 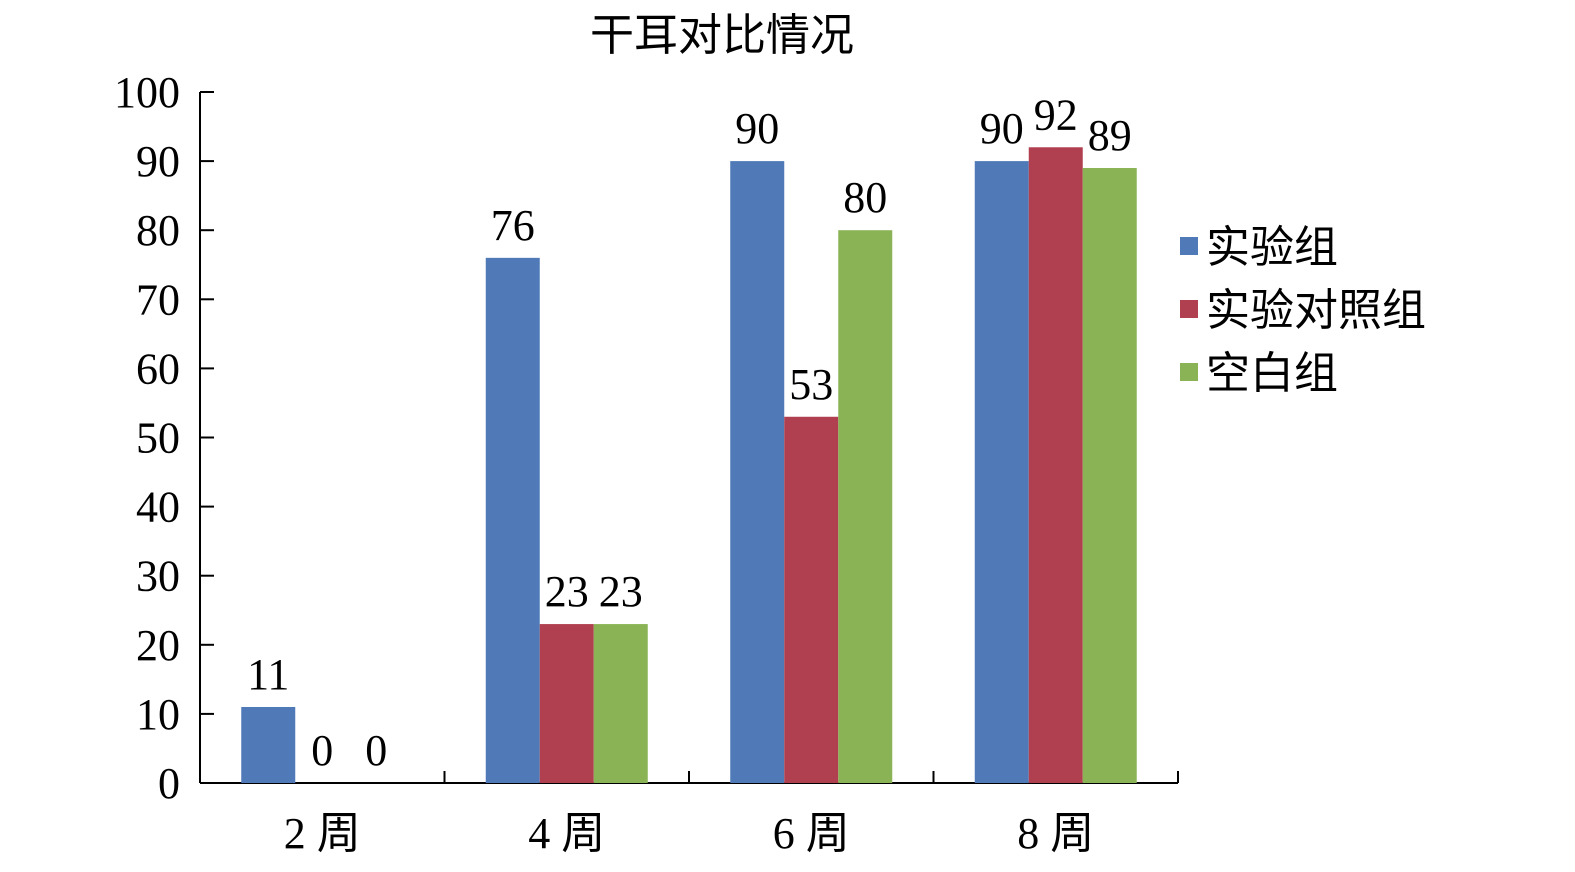 I want to click on y-tick-label: 20, so click(x=158, y=645).